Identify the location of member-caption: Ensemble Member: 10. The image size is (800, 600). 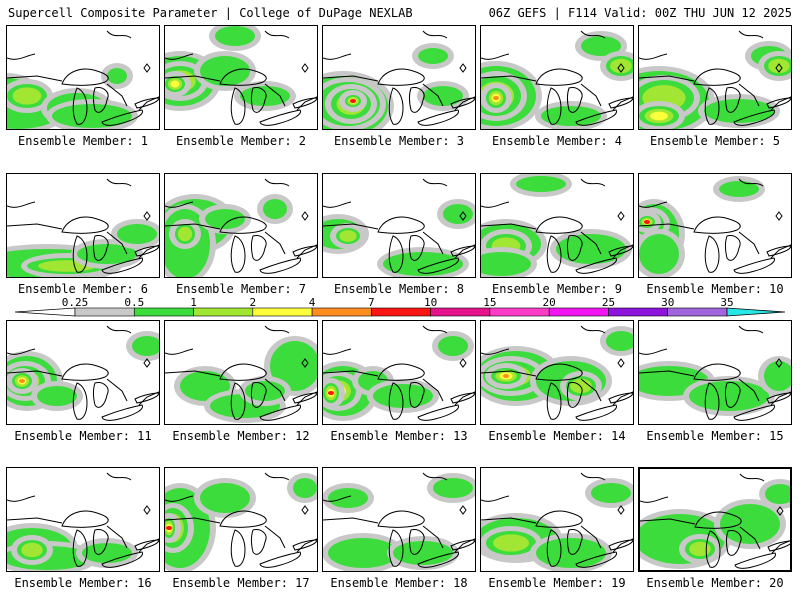
(715, 289).